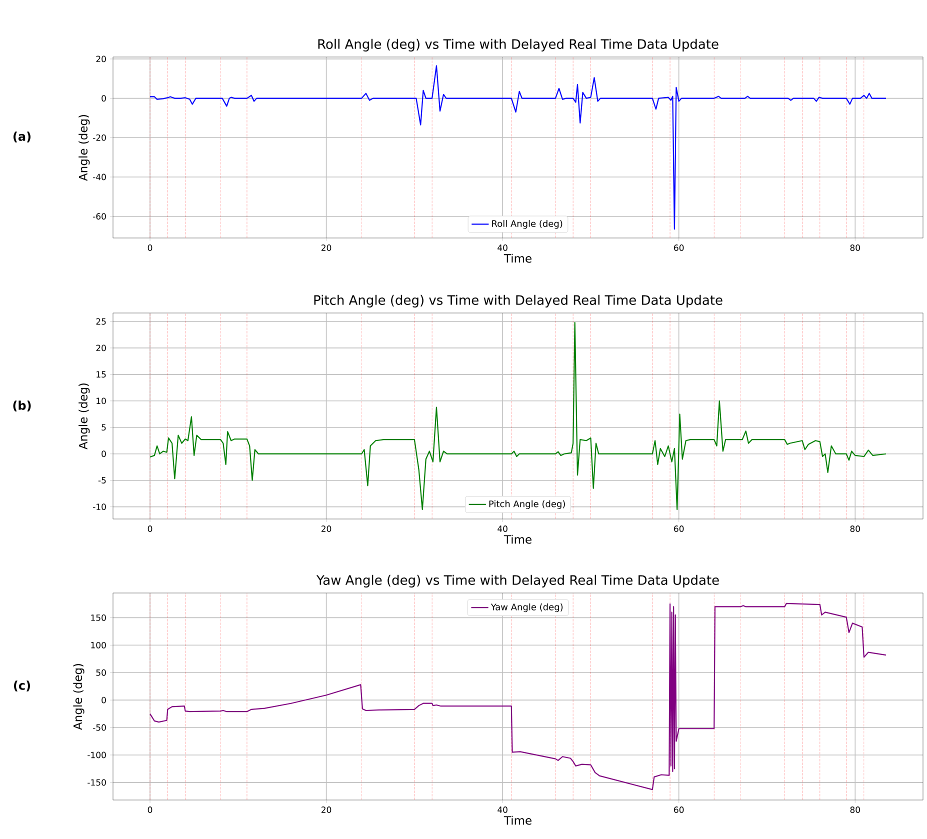 Image resolution: width=927 pixels, height=839 pixels. Describe the element at coordinates (22, 686) in the screenshot. I see `text: (c)` at that location.